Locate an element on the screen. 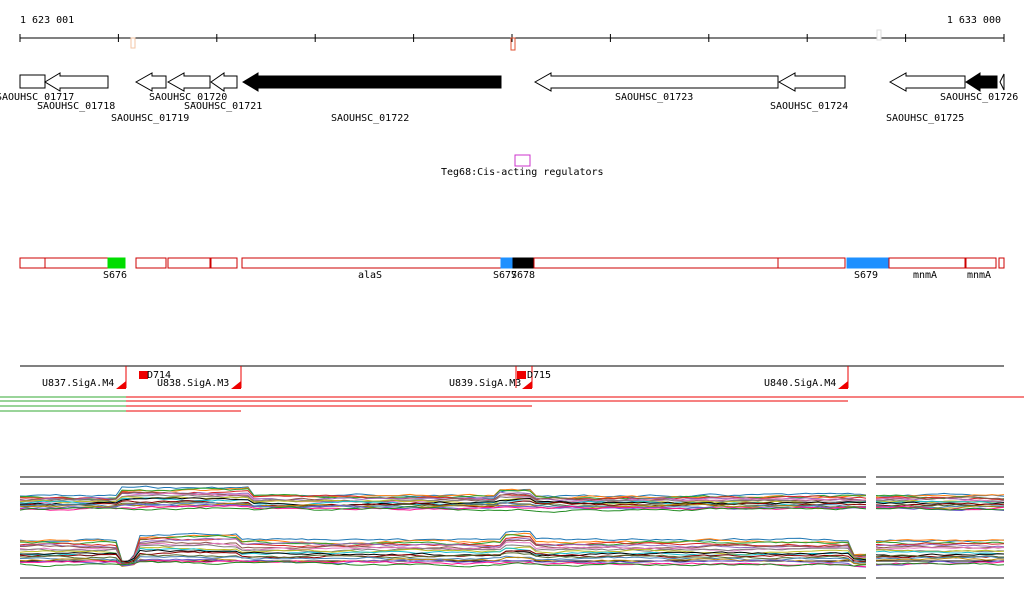 The height and width of the screenshot is (611, 1024). promoter-label: U838.SigA.M3 is located at coordinates (193, 383).